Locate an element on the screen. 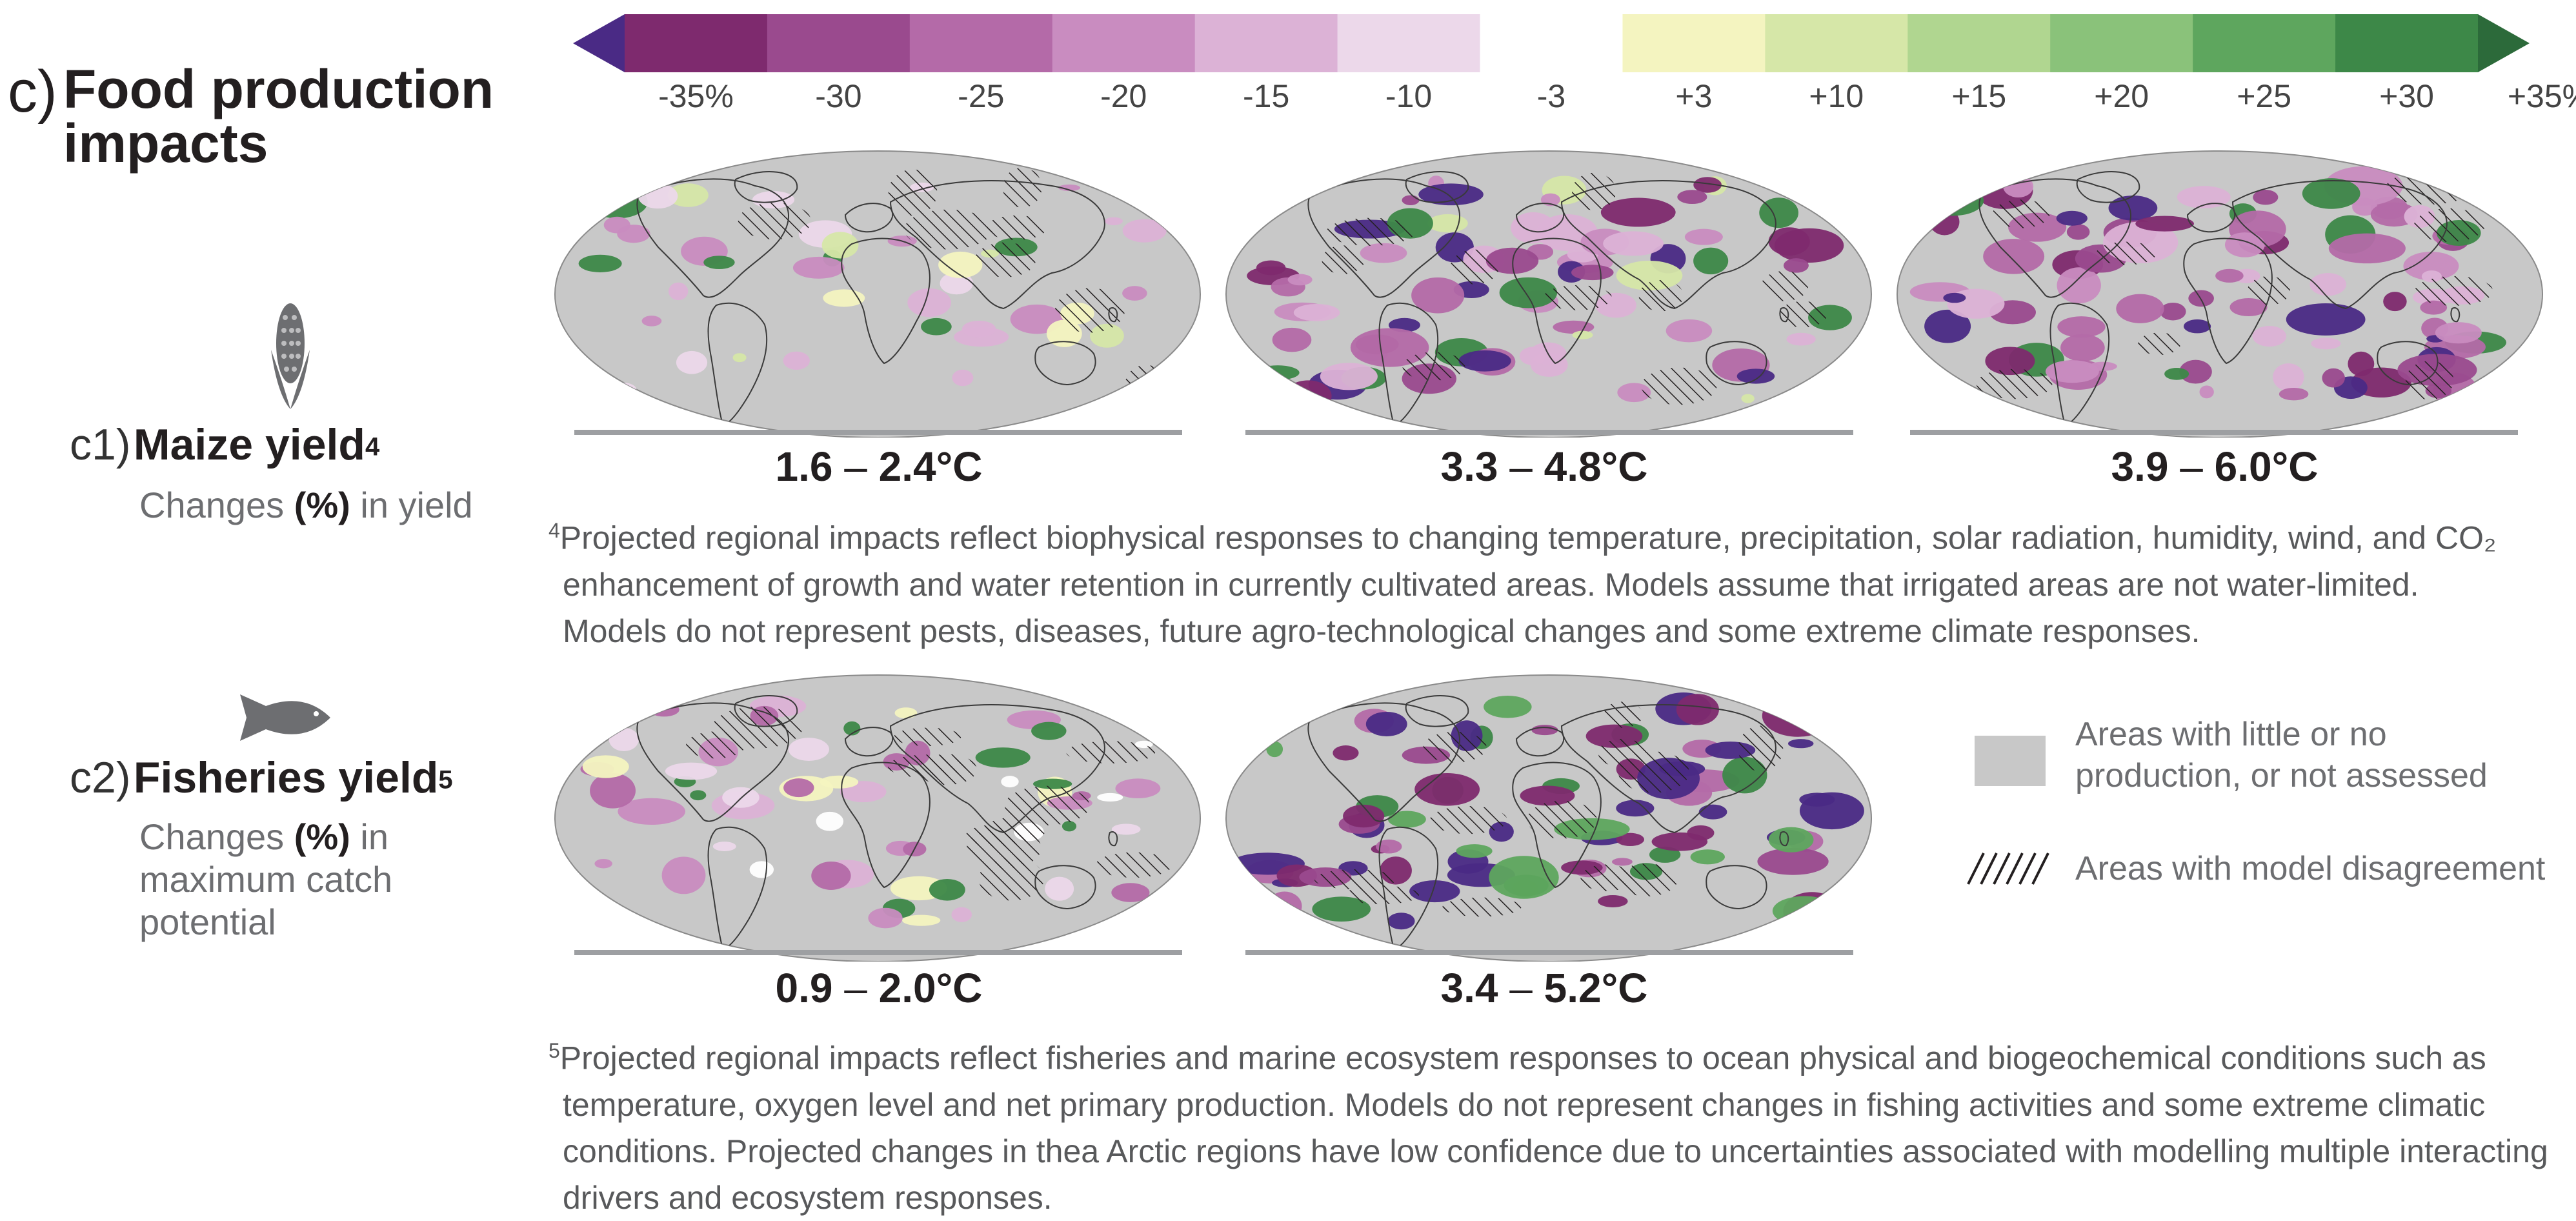  fisheries-range-2: 3.4 – 5.2°C is located at coordinates (1544, 988).